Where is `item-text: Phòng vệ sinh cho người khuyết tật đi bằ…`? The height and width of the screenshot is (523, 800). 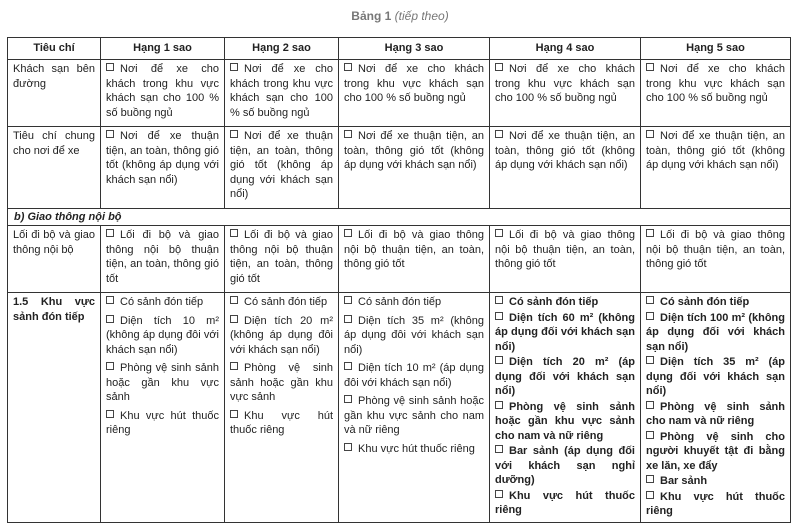
item-text: Phòng vệ sinh cho người khuyết tật đi bằ… is located at coordinates (715, 451).